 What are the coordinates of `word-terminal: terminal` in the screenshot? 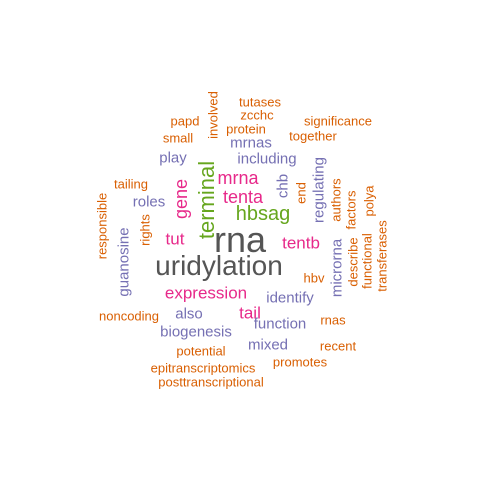 It's located at (206, 200).